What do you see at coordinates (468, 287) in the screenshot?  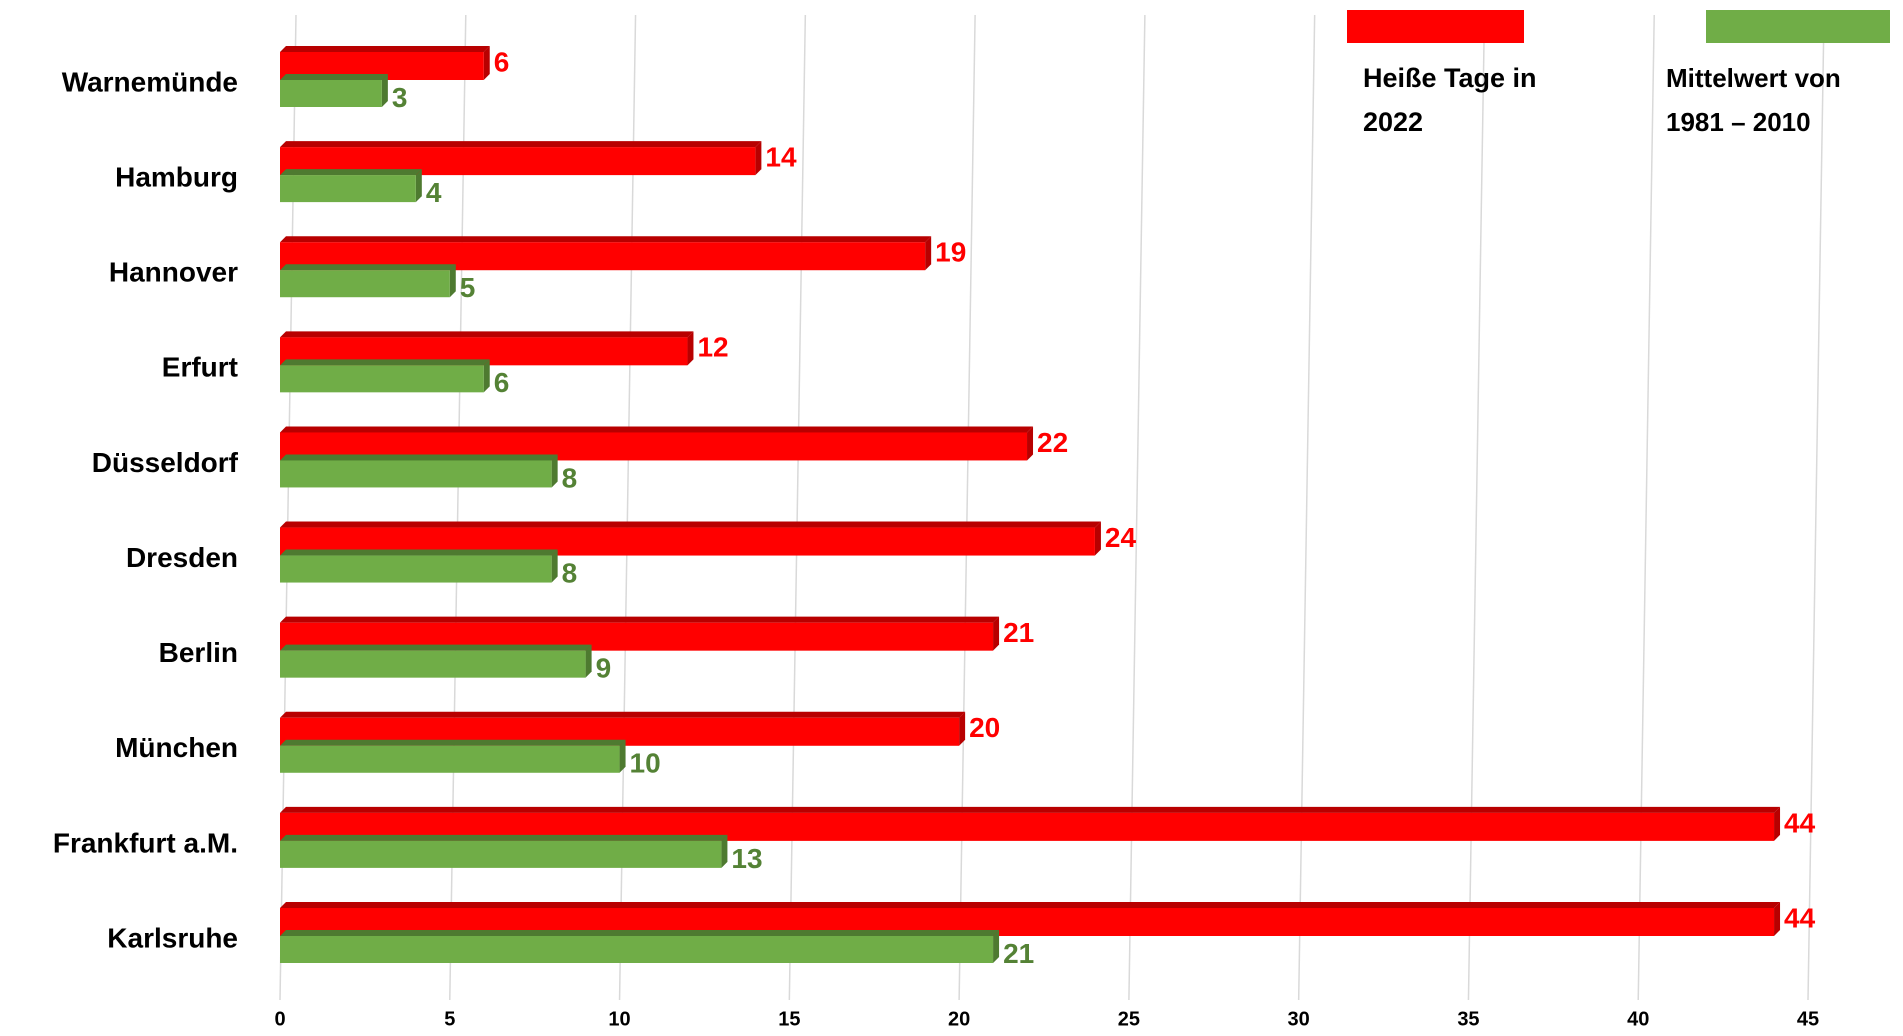 I see `data-label: 5` at bounding box center [468, 287].